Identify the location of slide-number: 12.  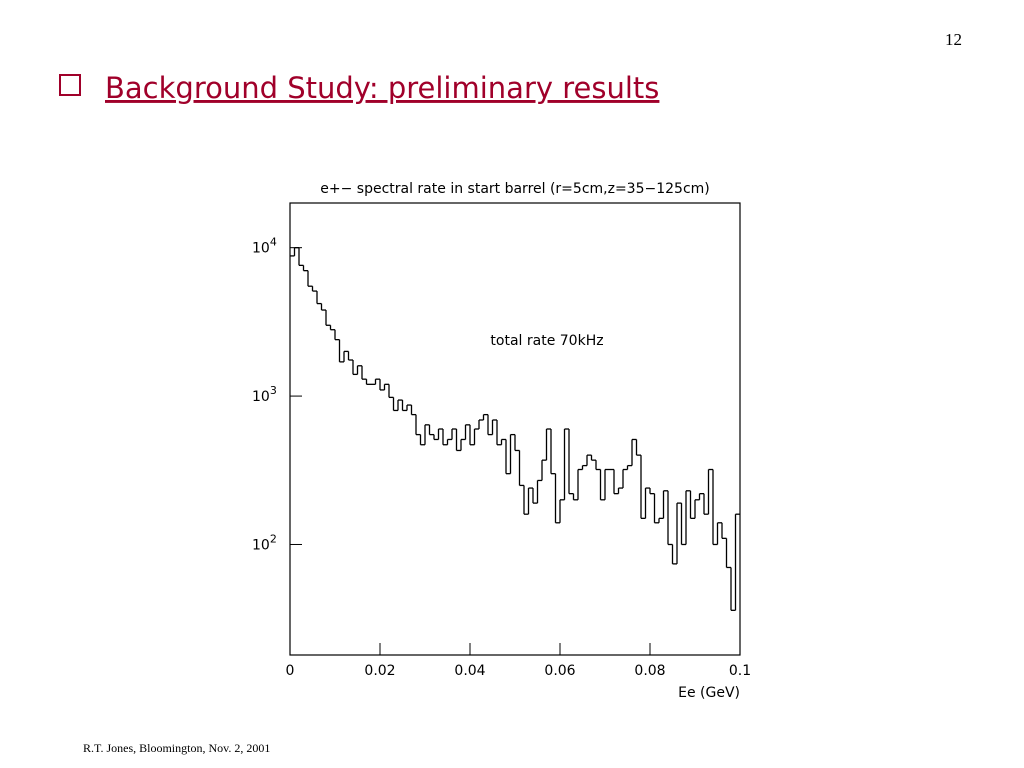
(953, 39).